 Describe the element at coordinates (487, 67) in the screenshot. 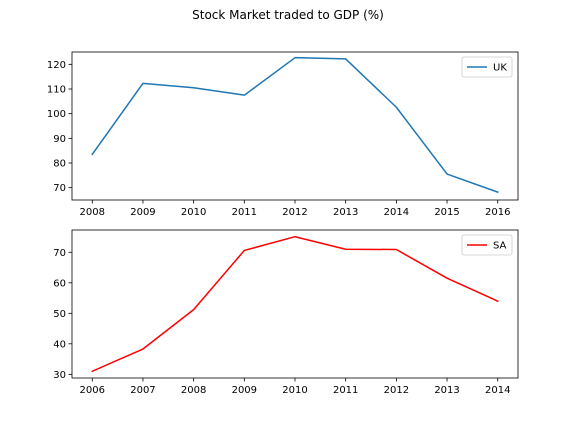

I see `legend: UK` at that location.